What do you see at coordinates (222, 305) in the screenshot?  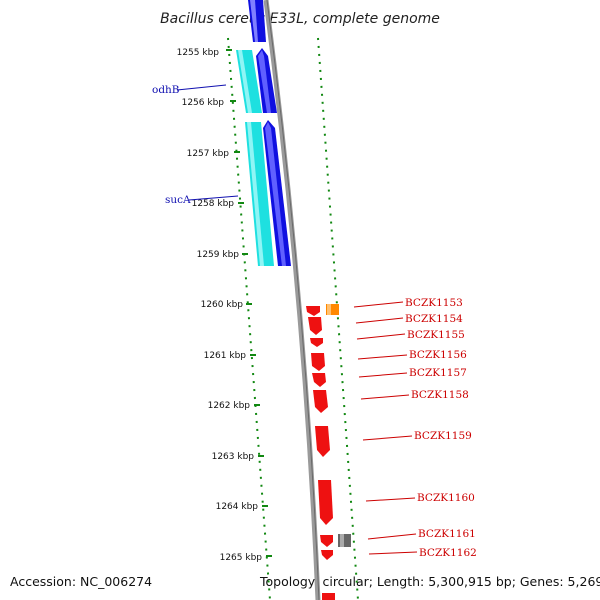 I see `tick-label: 1260 kbp` at bounding box center [222, 305].